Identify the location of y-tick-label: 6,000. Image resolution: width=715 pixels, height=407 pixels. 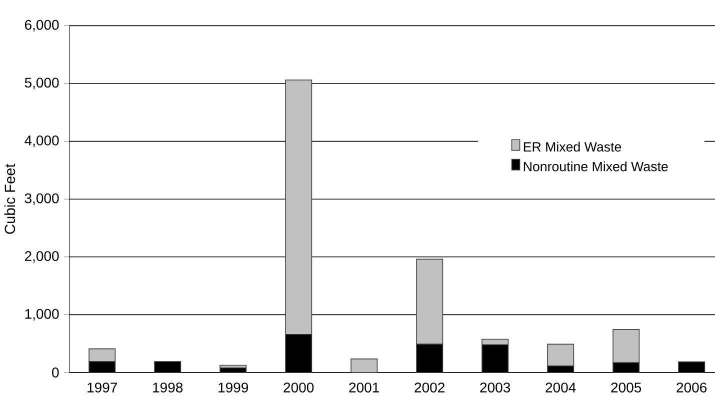
(41, 26).